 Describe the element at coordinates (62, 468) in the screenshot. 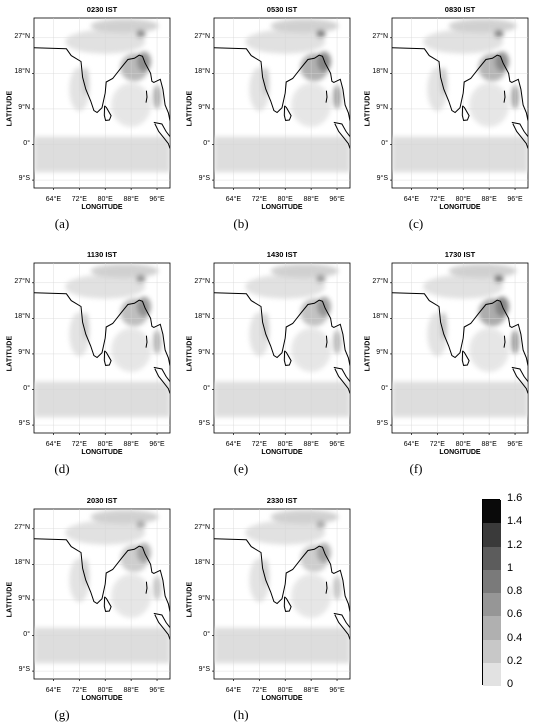

I see `panel-caption: (d)` at that location.